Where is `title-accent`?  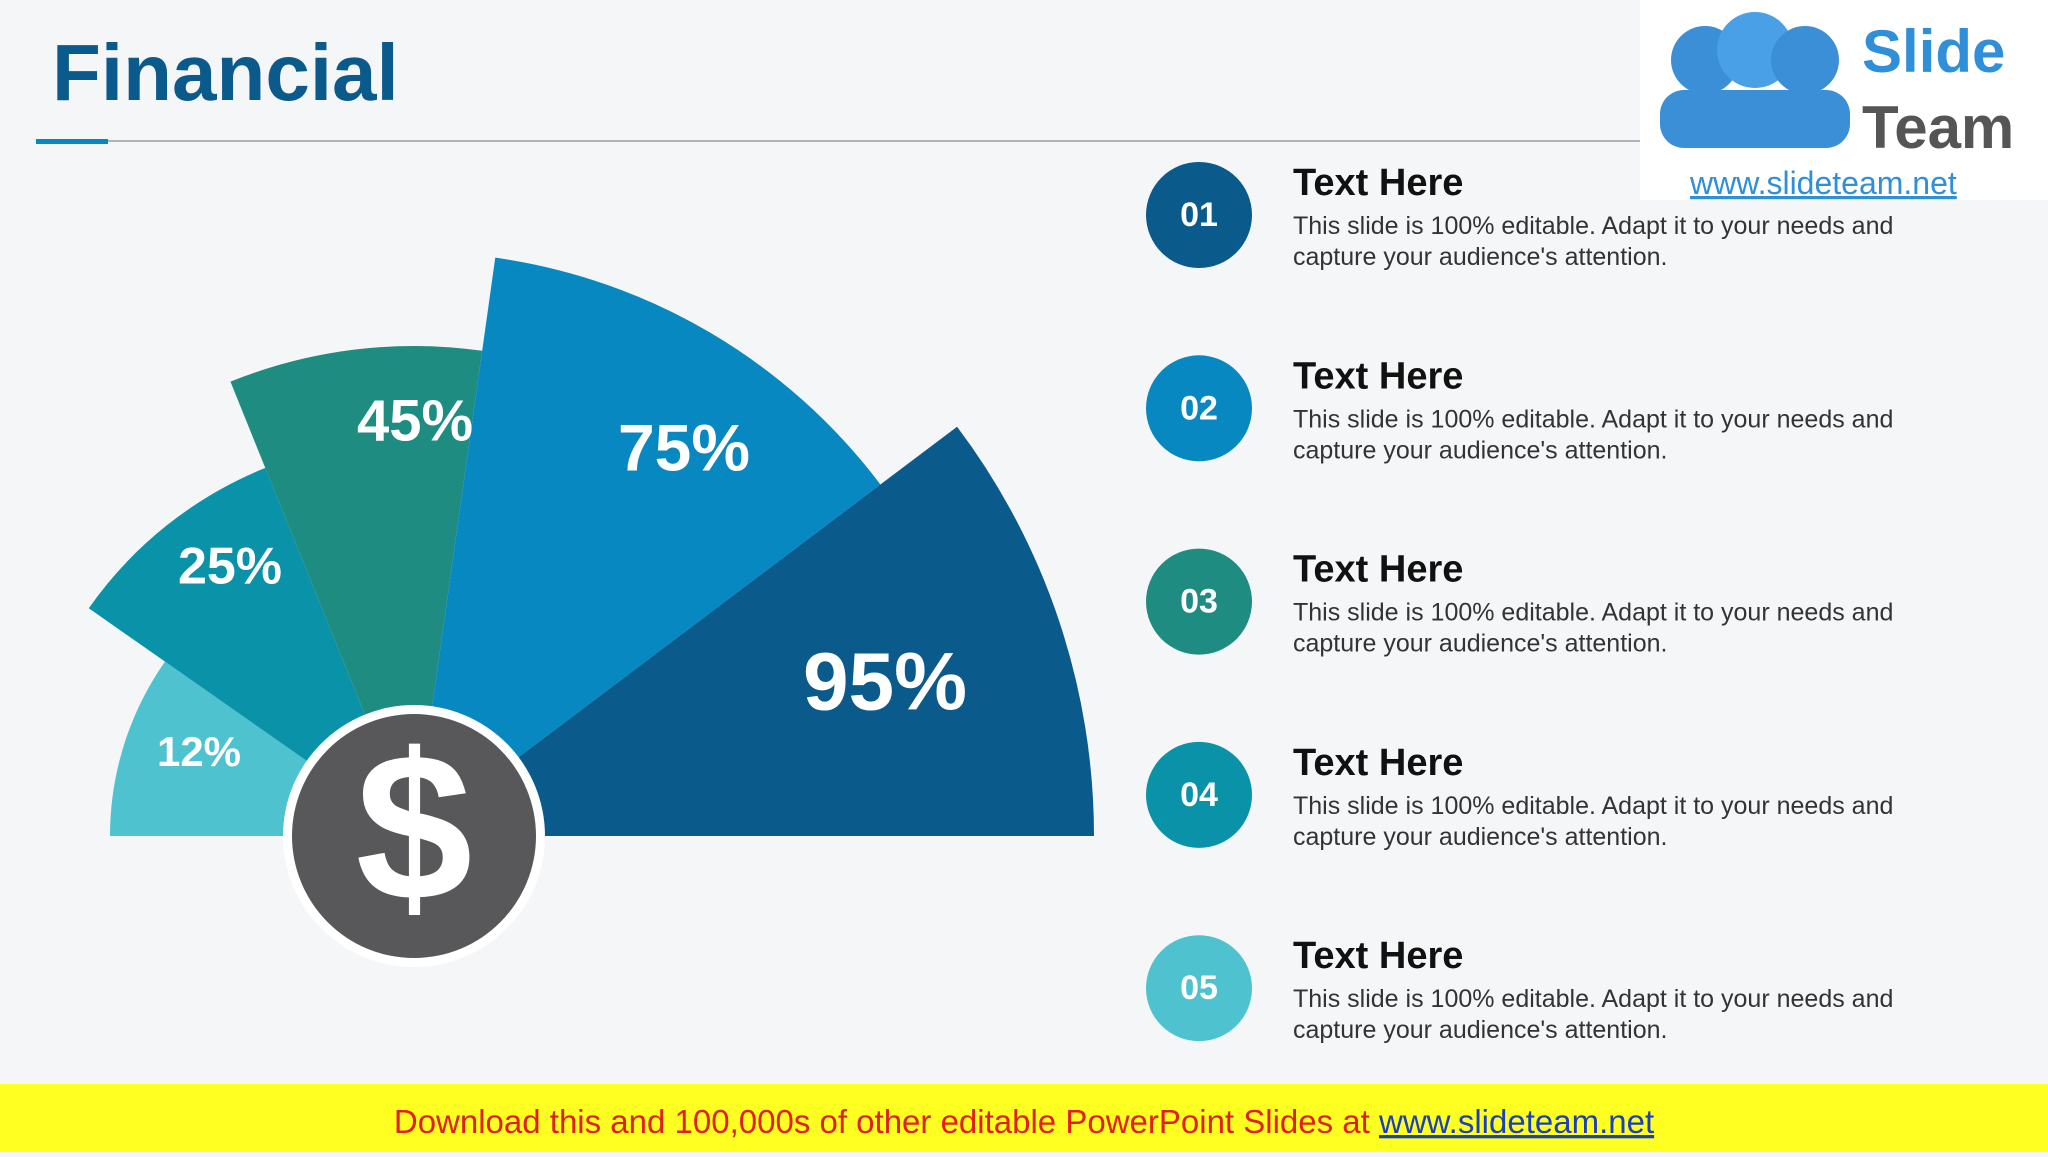 title-accent is located at coordinates (72, 141).